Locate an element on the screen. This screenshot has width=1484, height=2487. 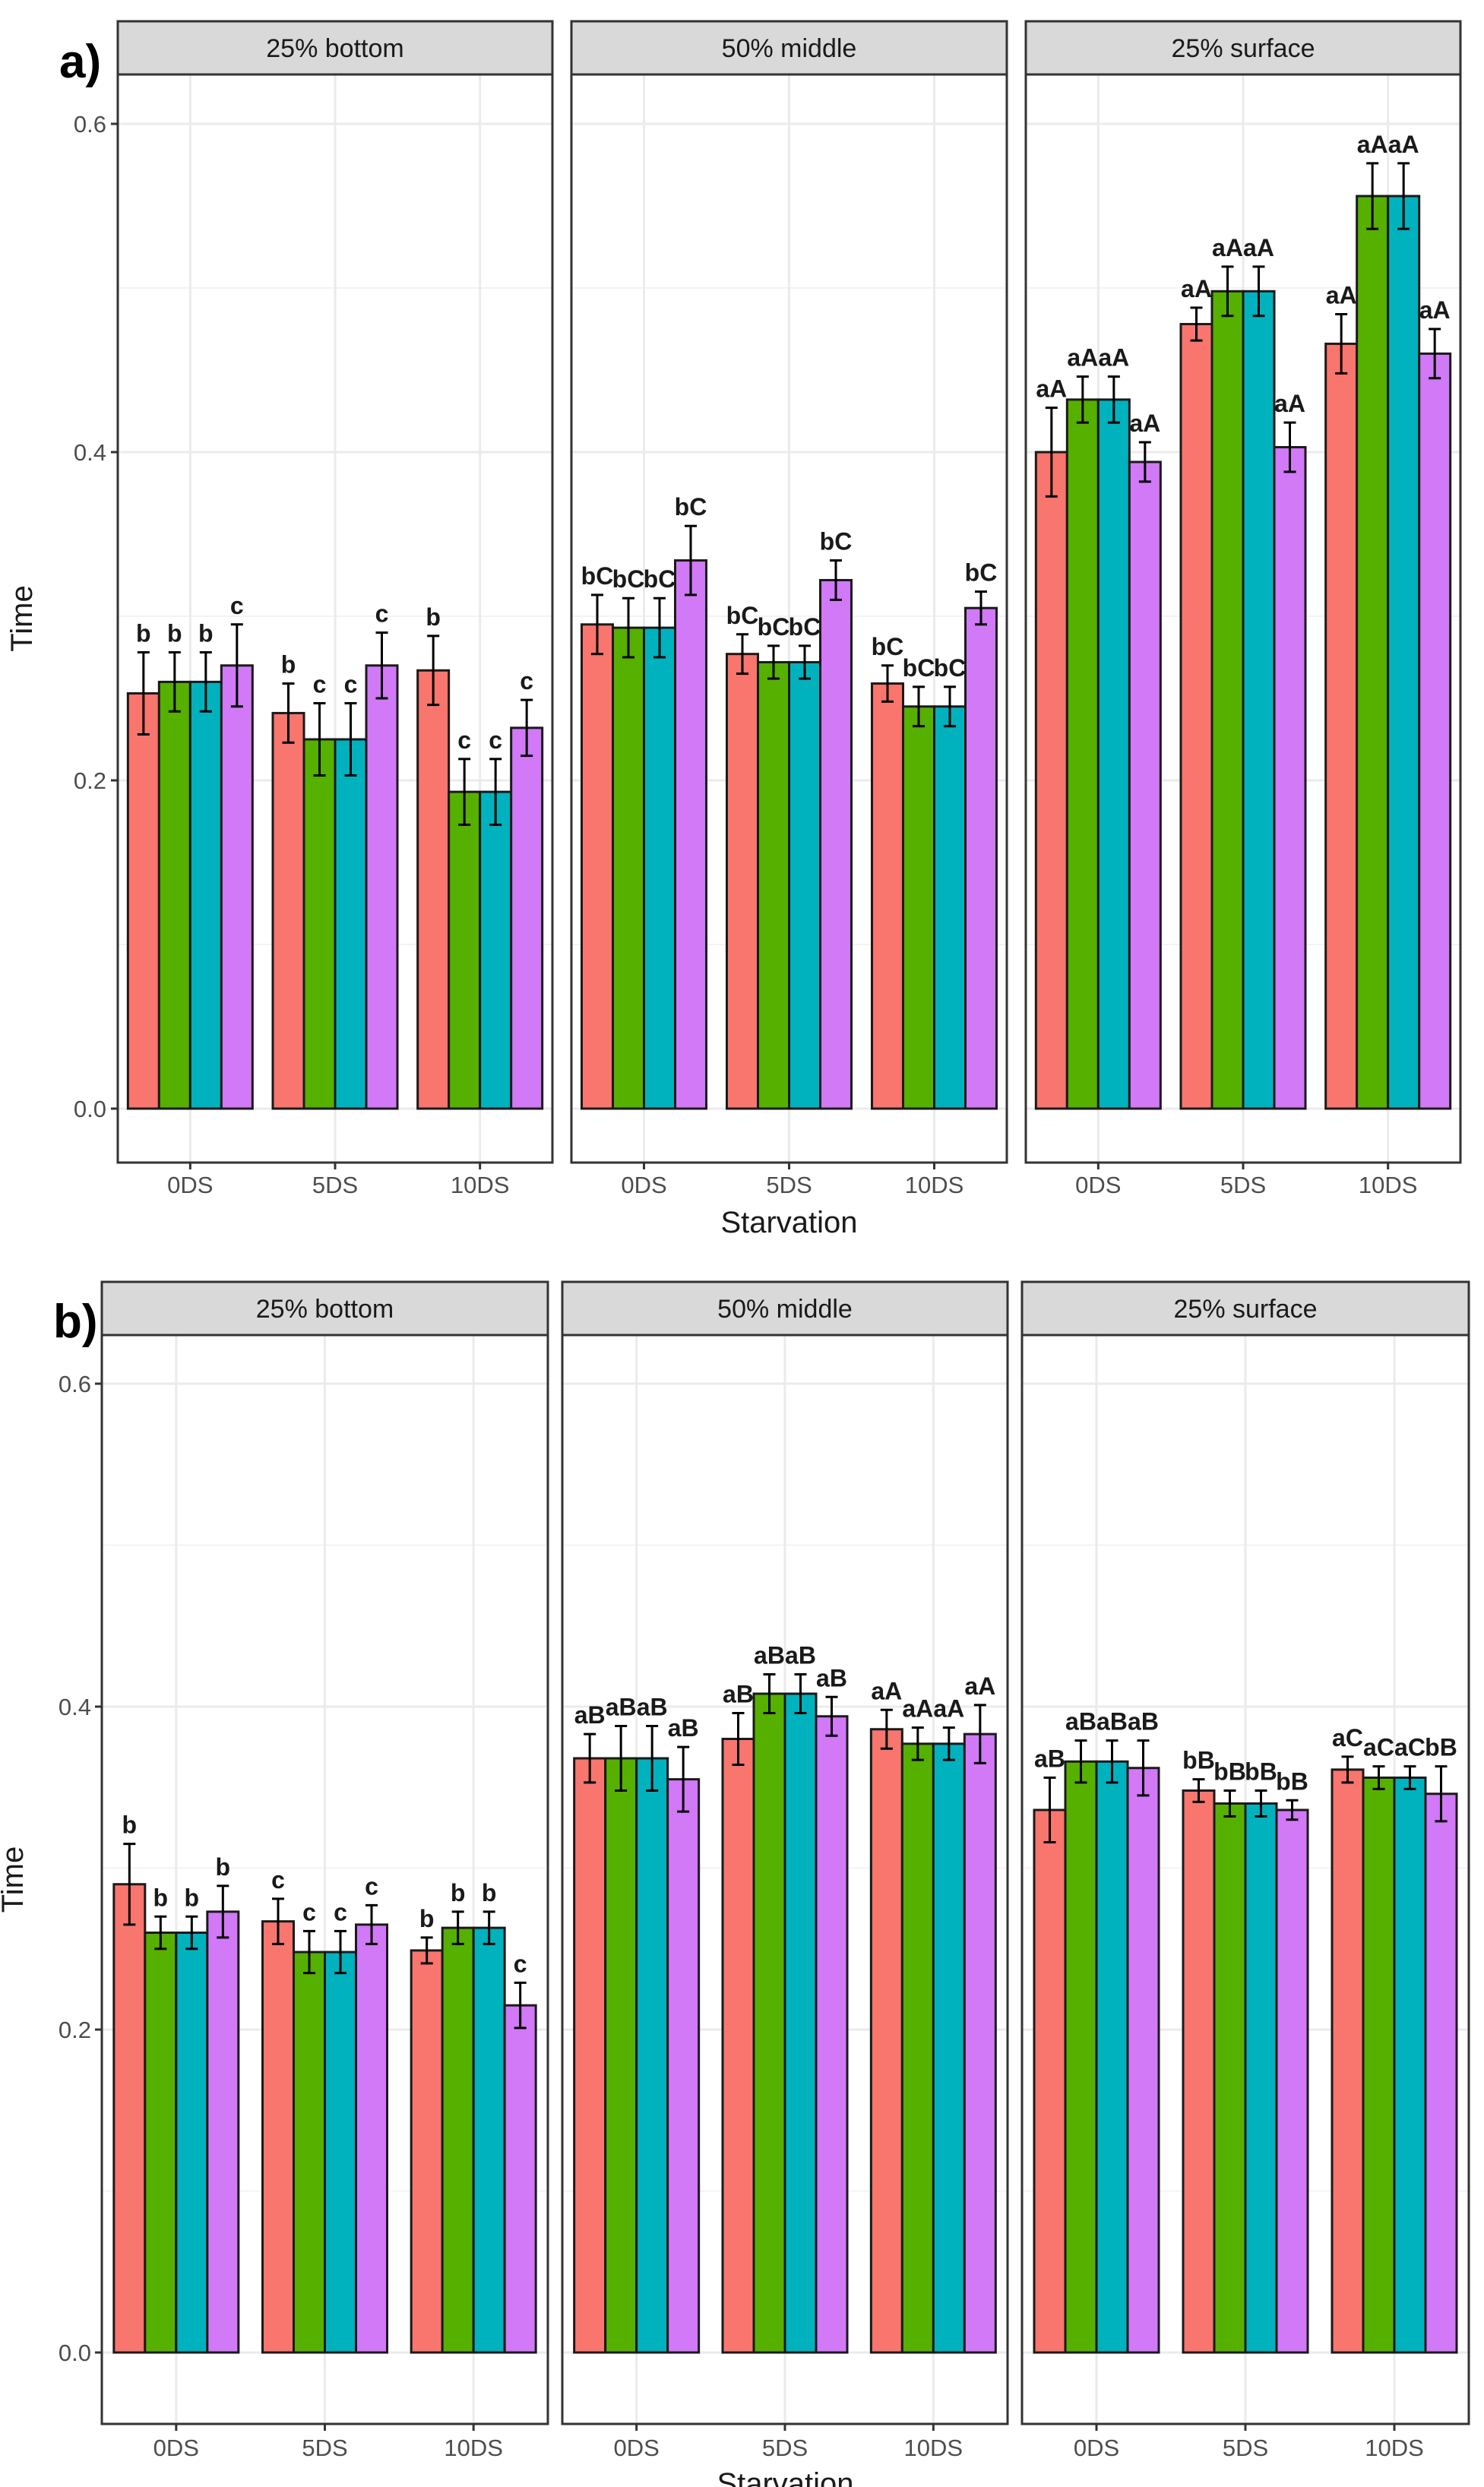
panel-label: b) is located at coordinates (75, 1322).